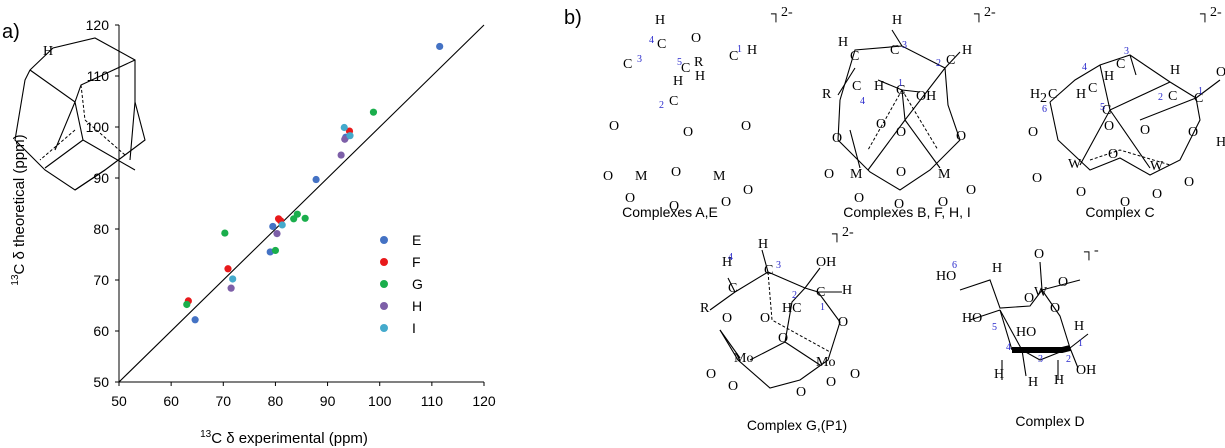 This screenshot has height=448, width=1225. Describe the element at coordinates (98, 76) in the screenshot. I see `y-tick-label: 110` at that location.